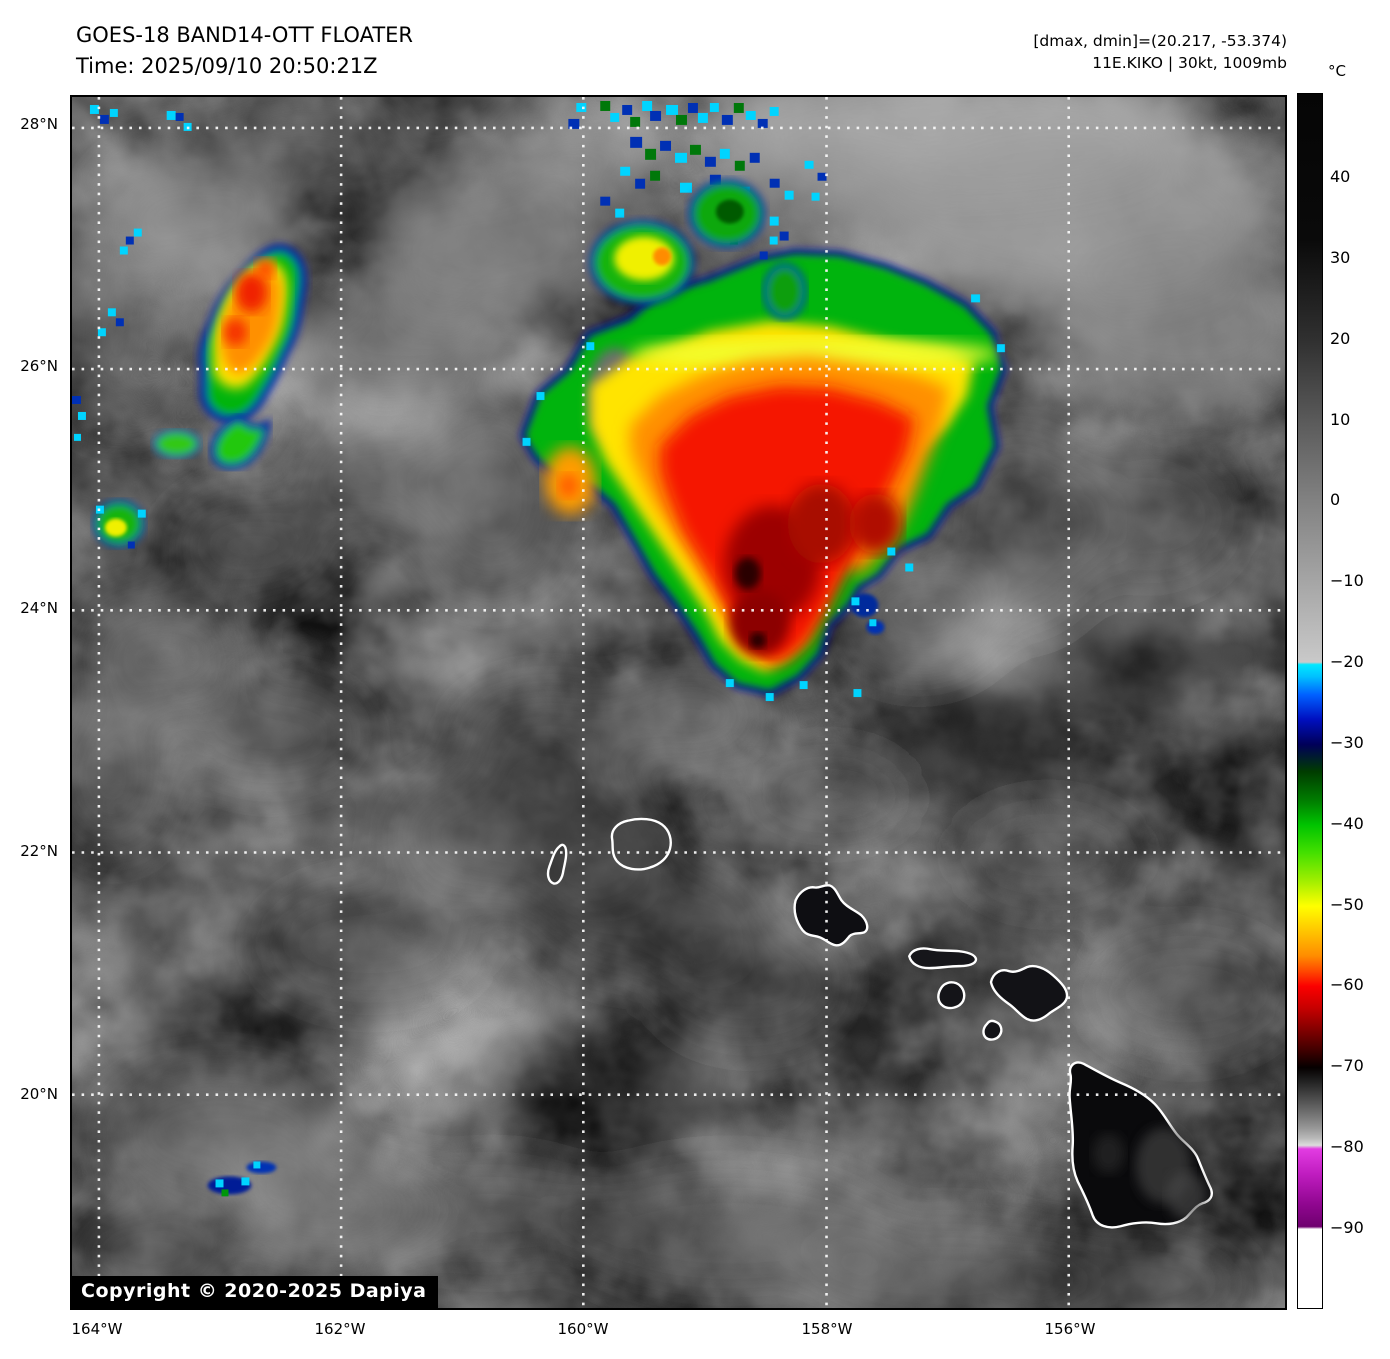  What do you see at coordinates (97, 1329) in the screenshot?
I see `lon-tick-label: 164°W` at bounding box center [97, 1329].